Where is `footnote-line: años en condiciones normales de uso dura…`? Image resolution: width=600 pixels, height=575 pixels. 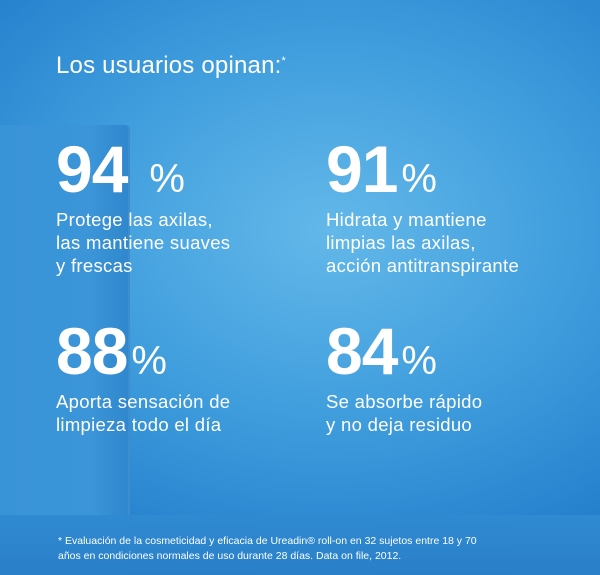 footnote-line: años en condiciones normales de uso dura… is located at coordinates (230, 556).